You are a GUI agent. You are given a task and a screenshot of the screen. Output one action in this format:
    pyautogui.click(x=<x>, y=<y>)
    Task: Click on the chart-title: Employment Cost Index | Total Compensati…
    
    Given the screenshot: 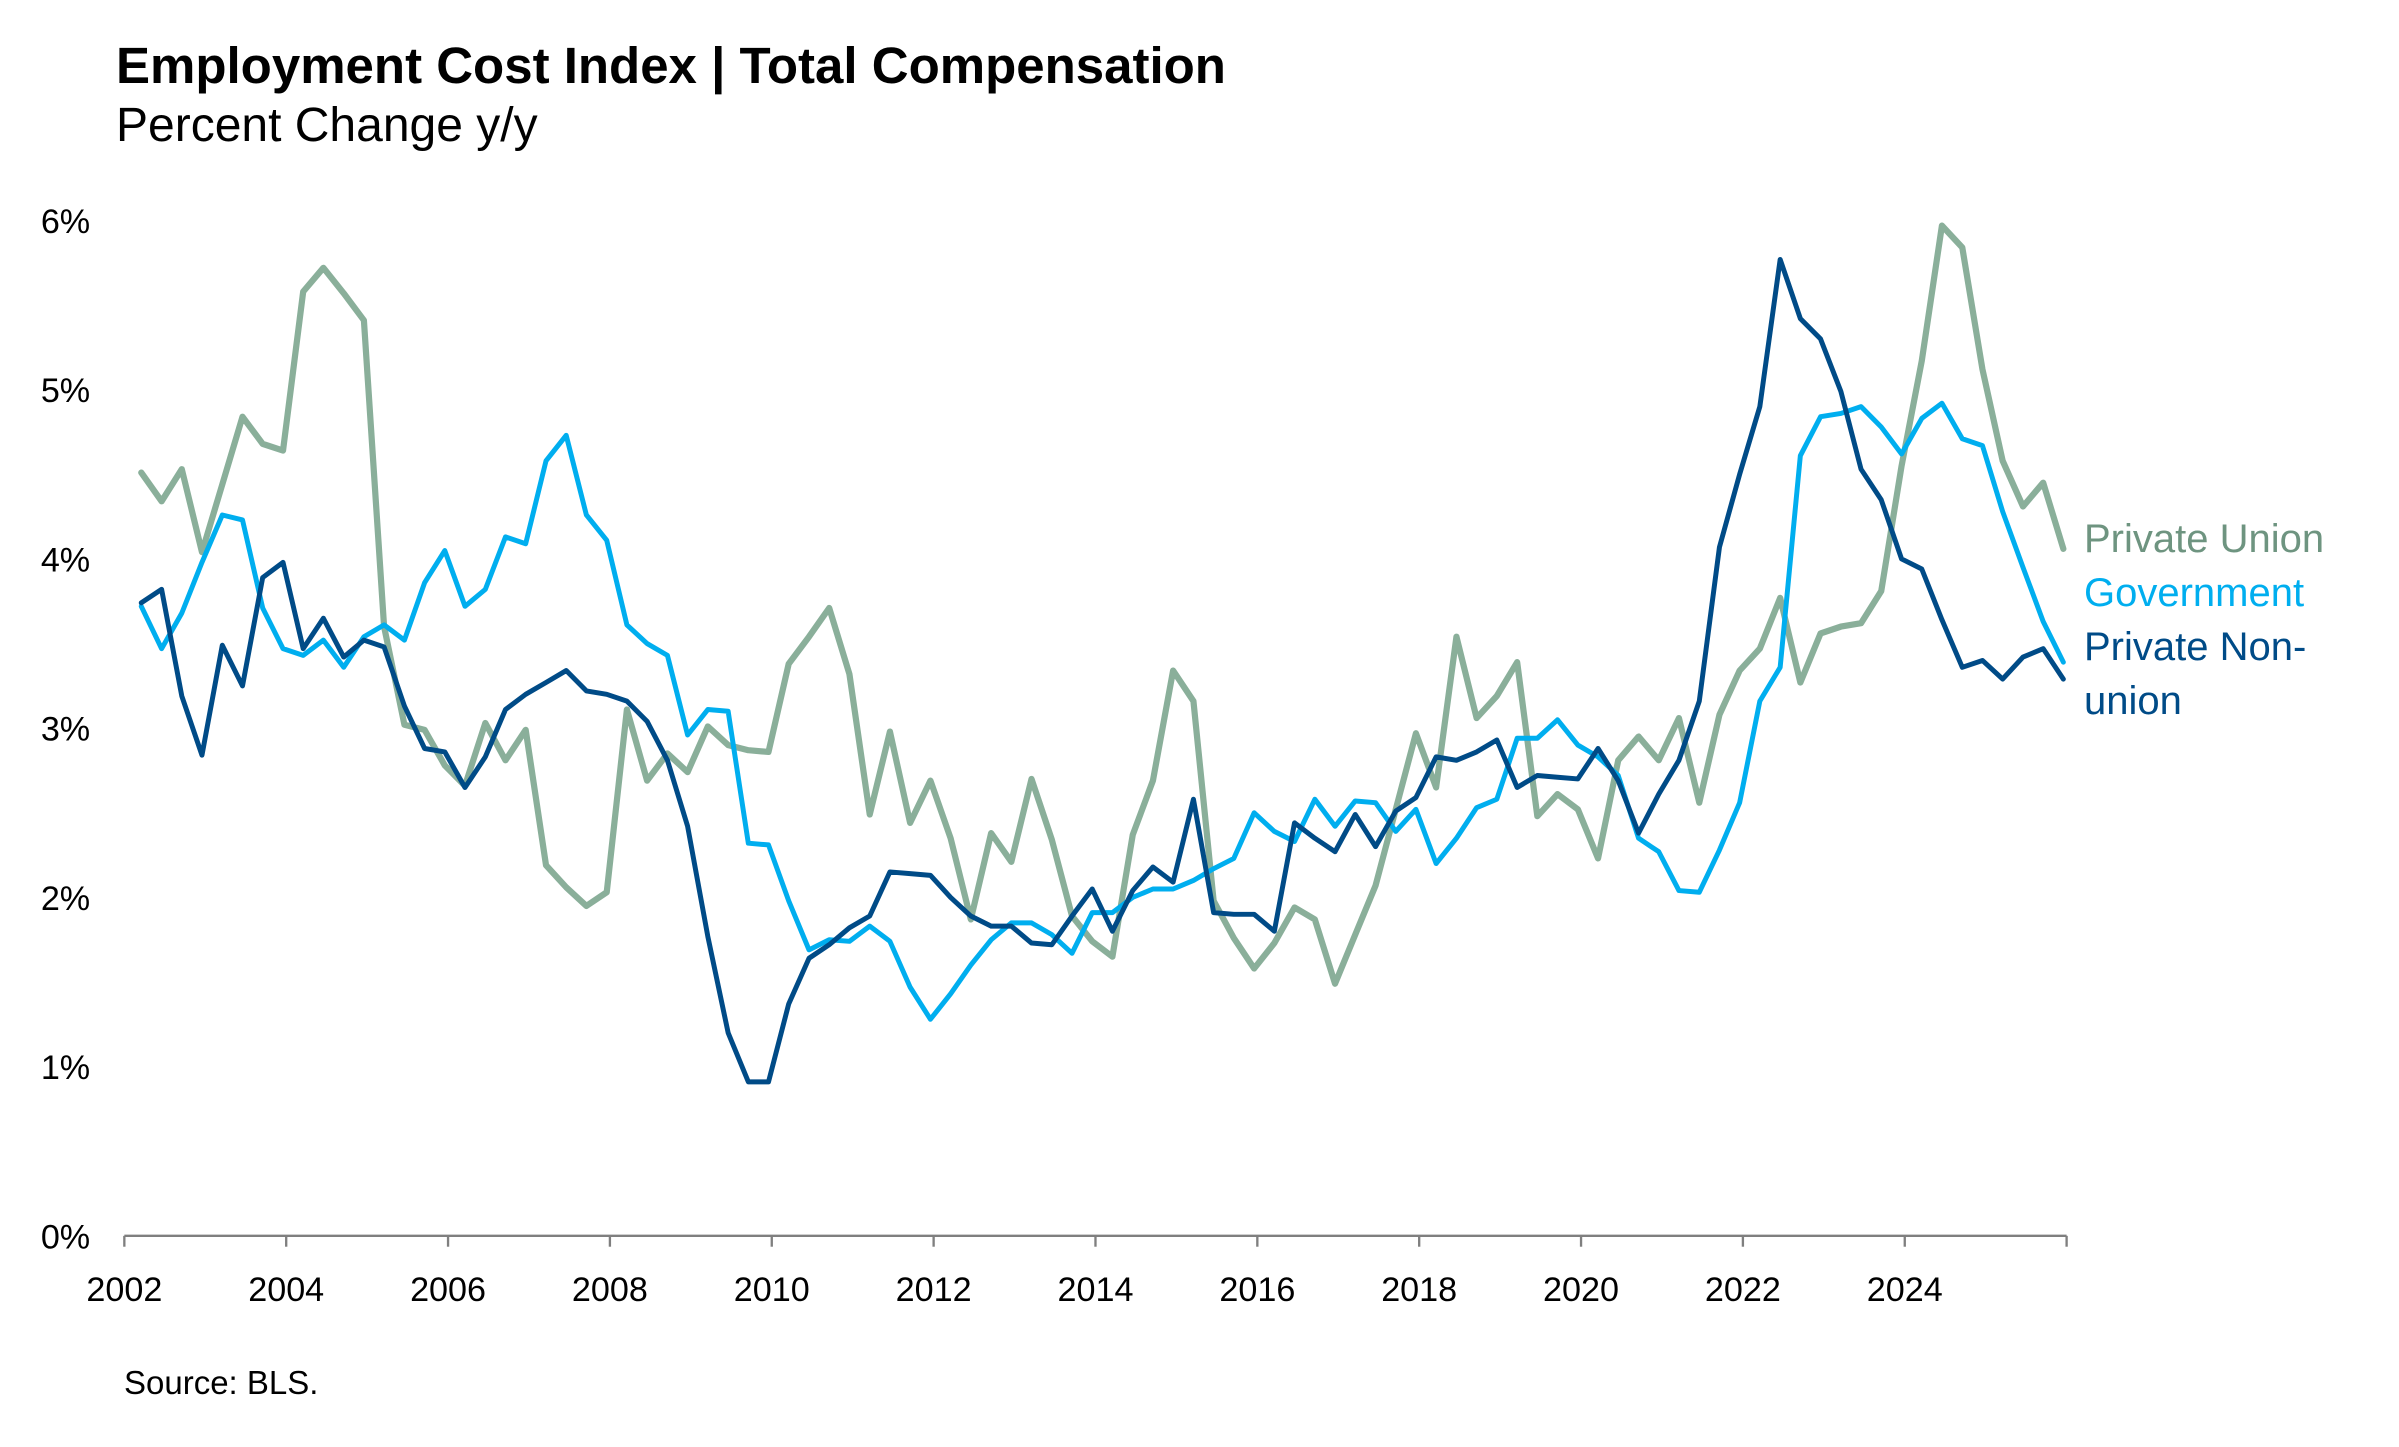 What is the action you would take?
    pyautogui.click(x=671, y=65)
    